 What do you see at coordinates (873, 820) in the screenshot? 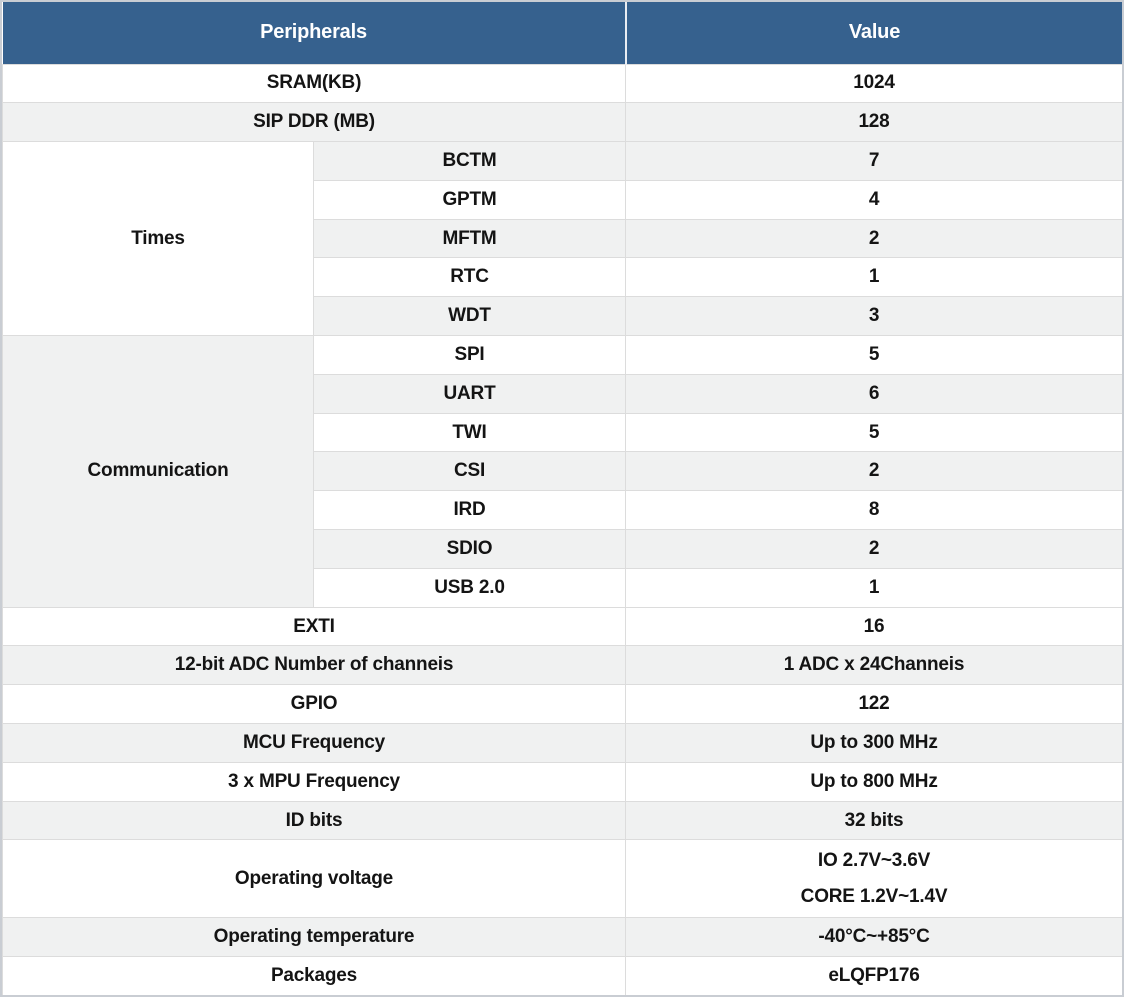
I see `row-value: 32 bits` at bounding box center [873, 820].